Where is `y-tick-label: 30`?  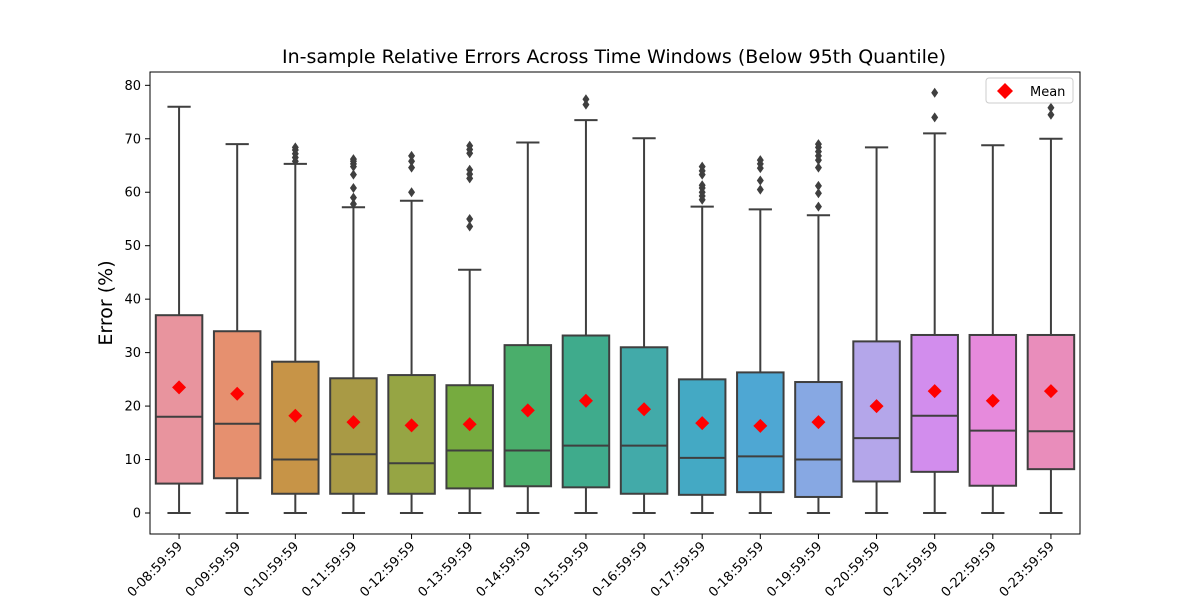
y-tick-label: 30 is located at coordinates (132, 353).